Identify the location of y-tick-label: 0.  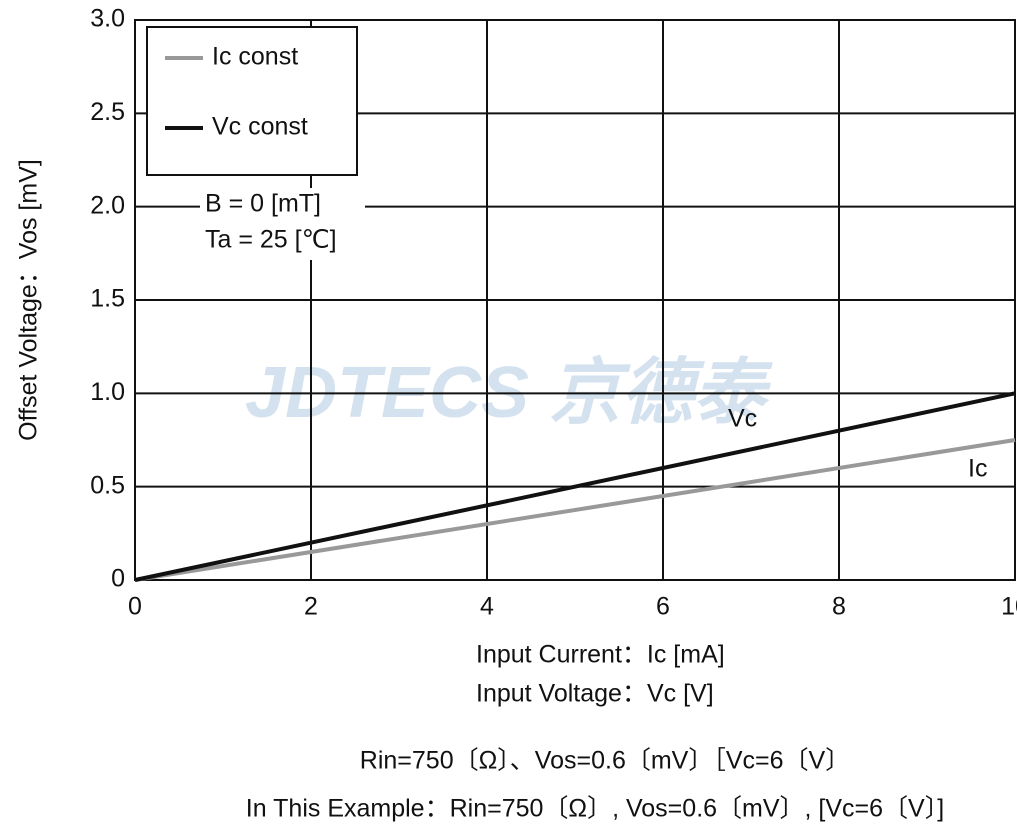
(118, 579).